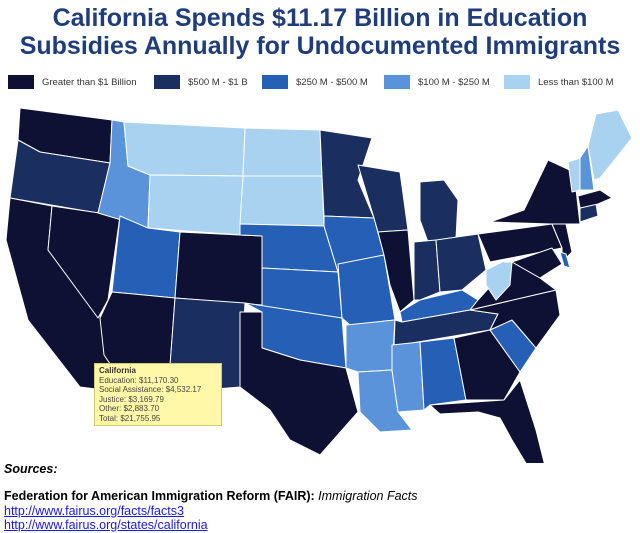  I want to click on source-link-california: http://www.fairus.org/states/california, so click(106, 525).